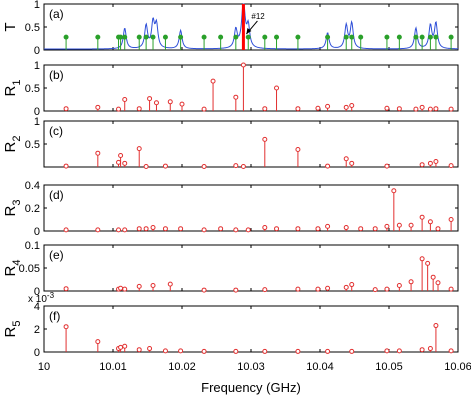 The height and width of the screenshot is (417, 471). What do you see at coordinates (249, 31) in the screenshot?
I see `annotation-arrowhead` at bounding box center [249, 31].